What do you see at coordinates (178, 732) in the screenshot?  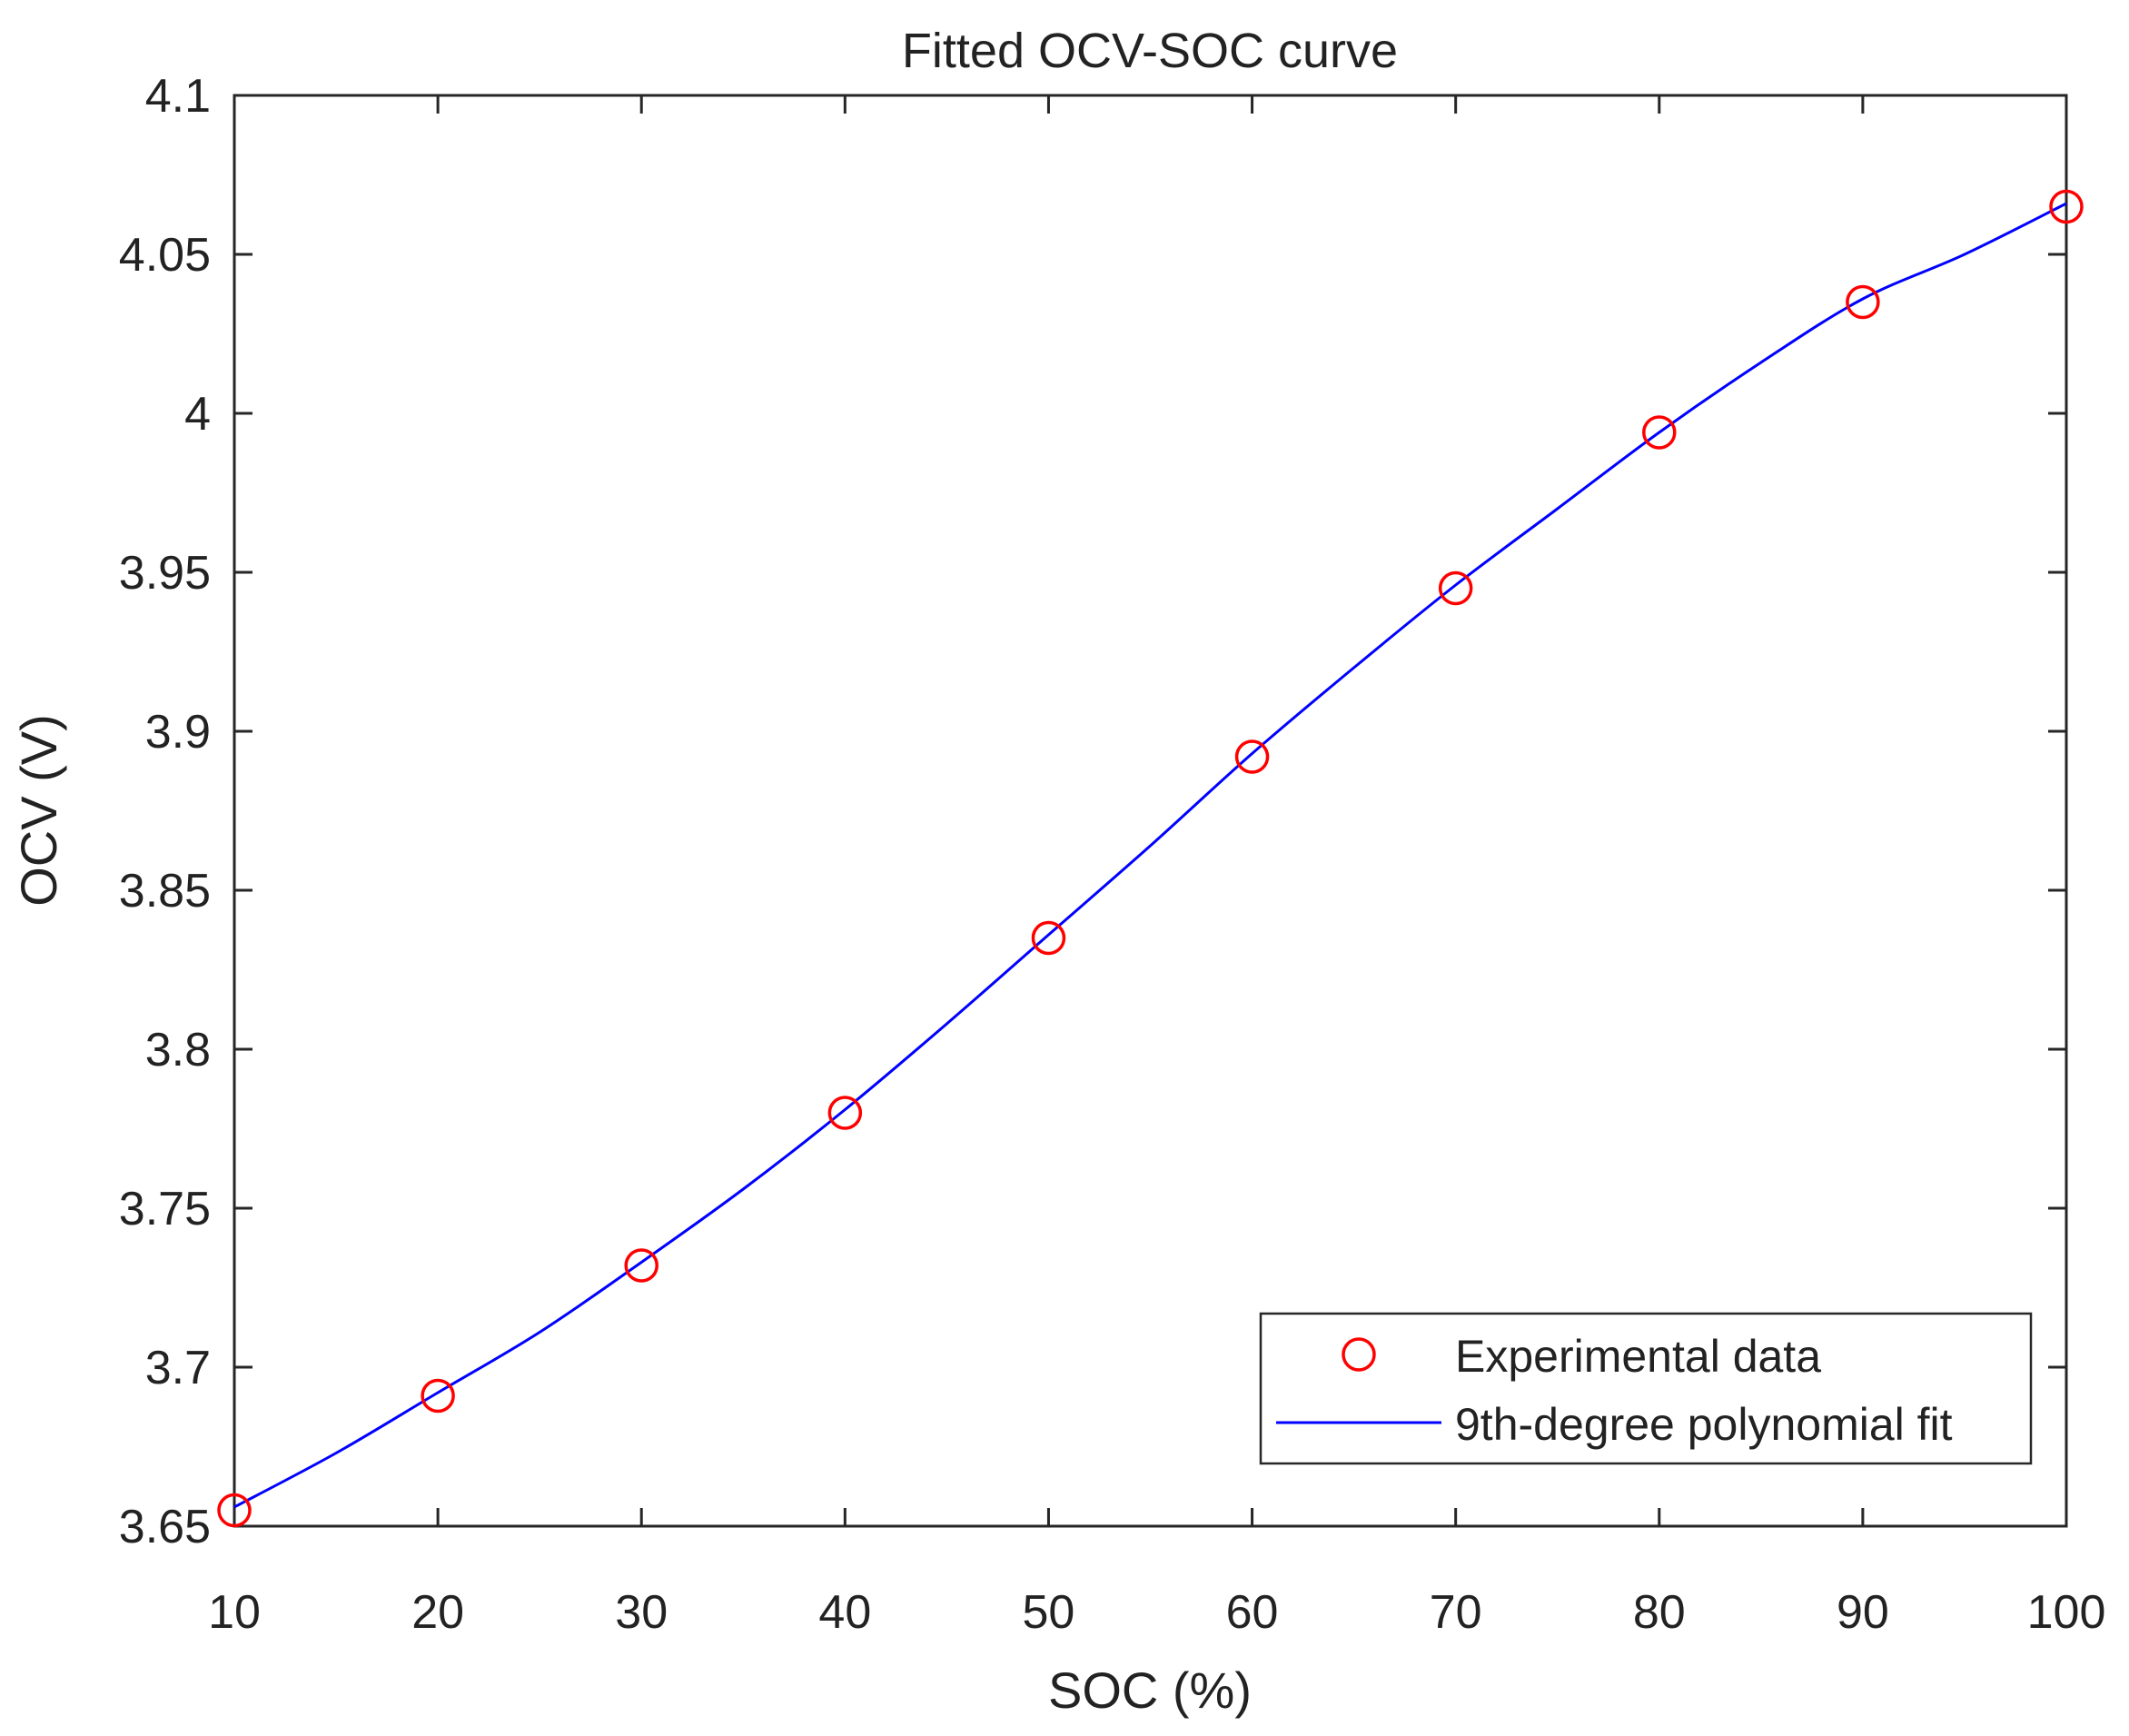 I see `y-tick-label: 3.9` at bounding box center [178, 732].